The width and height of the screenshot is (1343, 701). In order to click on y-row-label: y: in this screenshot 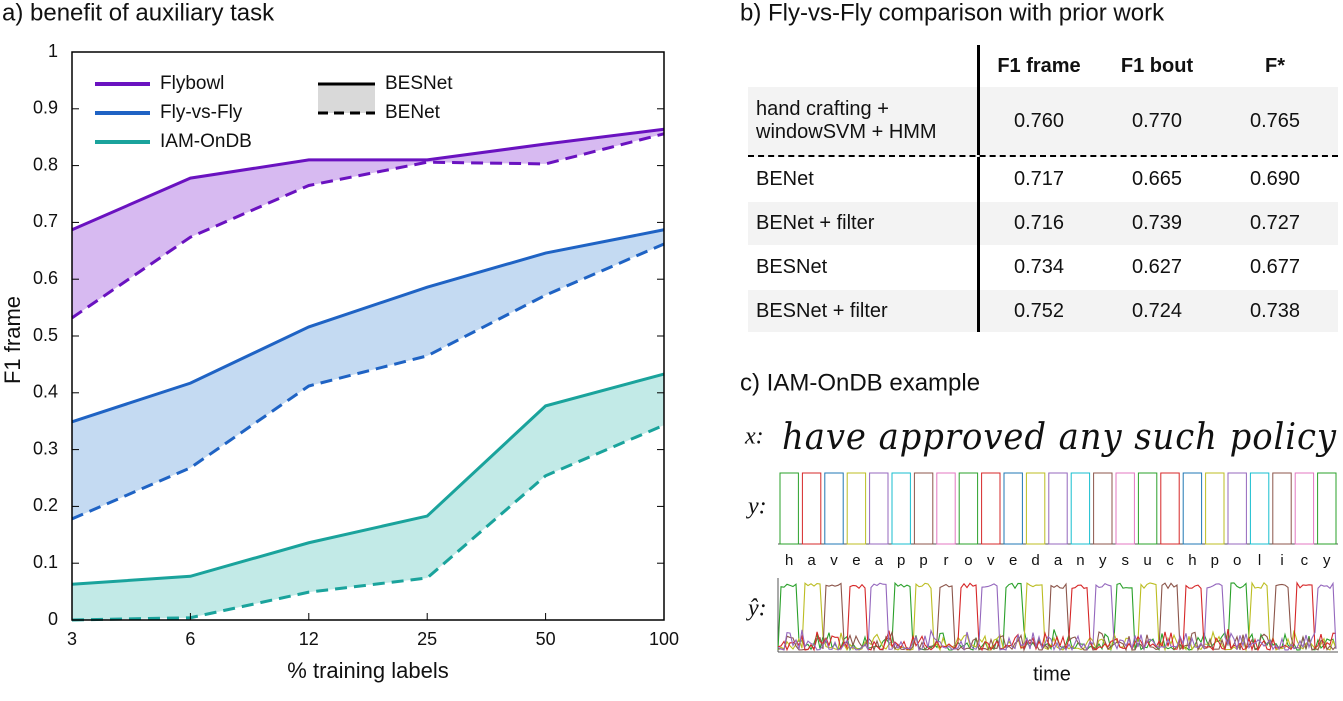, I will do `click(756, 507)`.